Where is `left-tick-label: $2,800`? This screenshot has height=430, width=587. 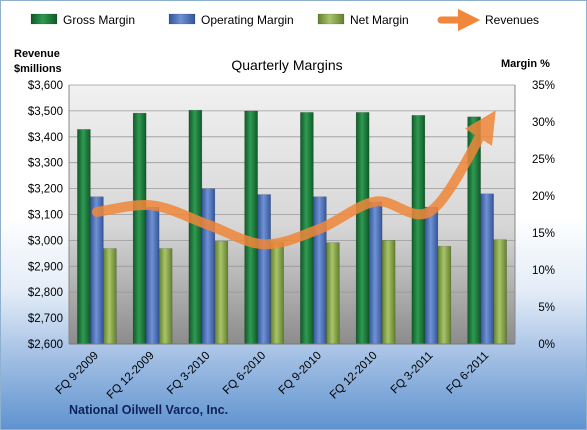
left-tick-label: $2,800 is located at coordinates (45, 293).